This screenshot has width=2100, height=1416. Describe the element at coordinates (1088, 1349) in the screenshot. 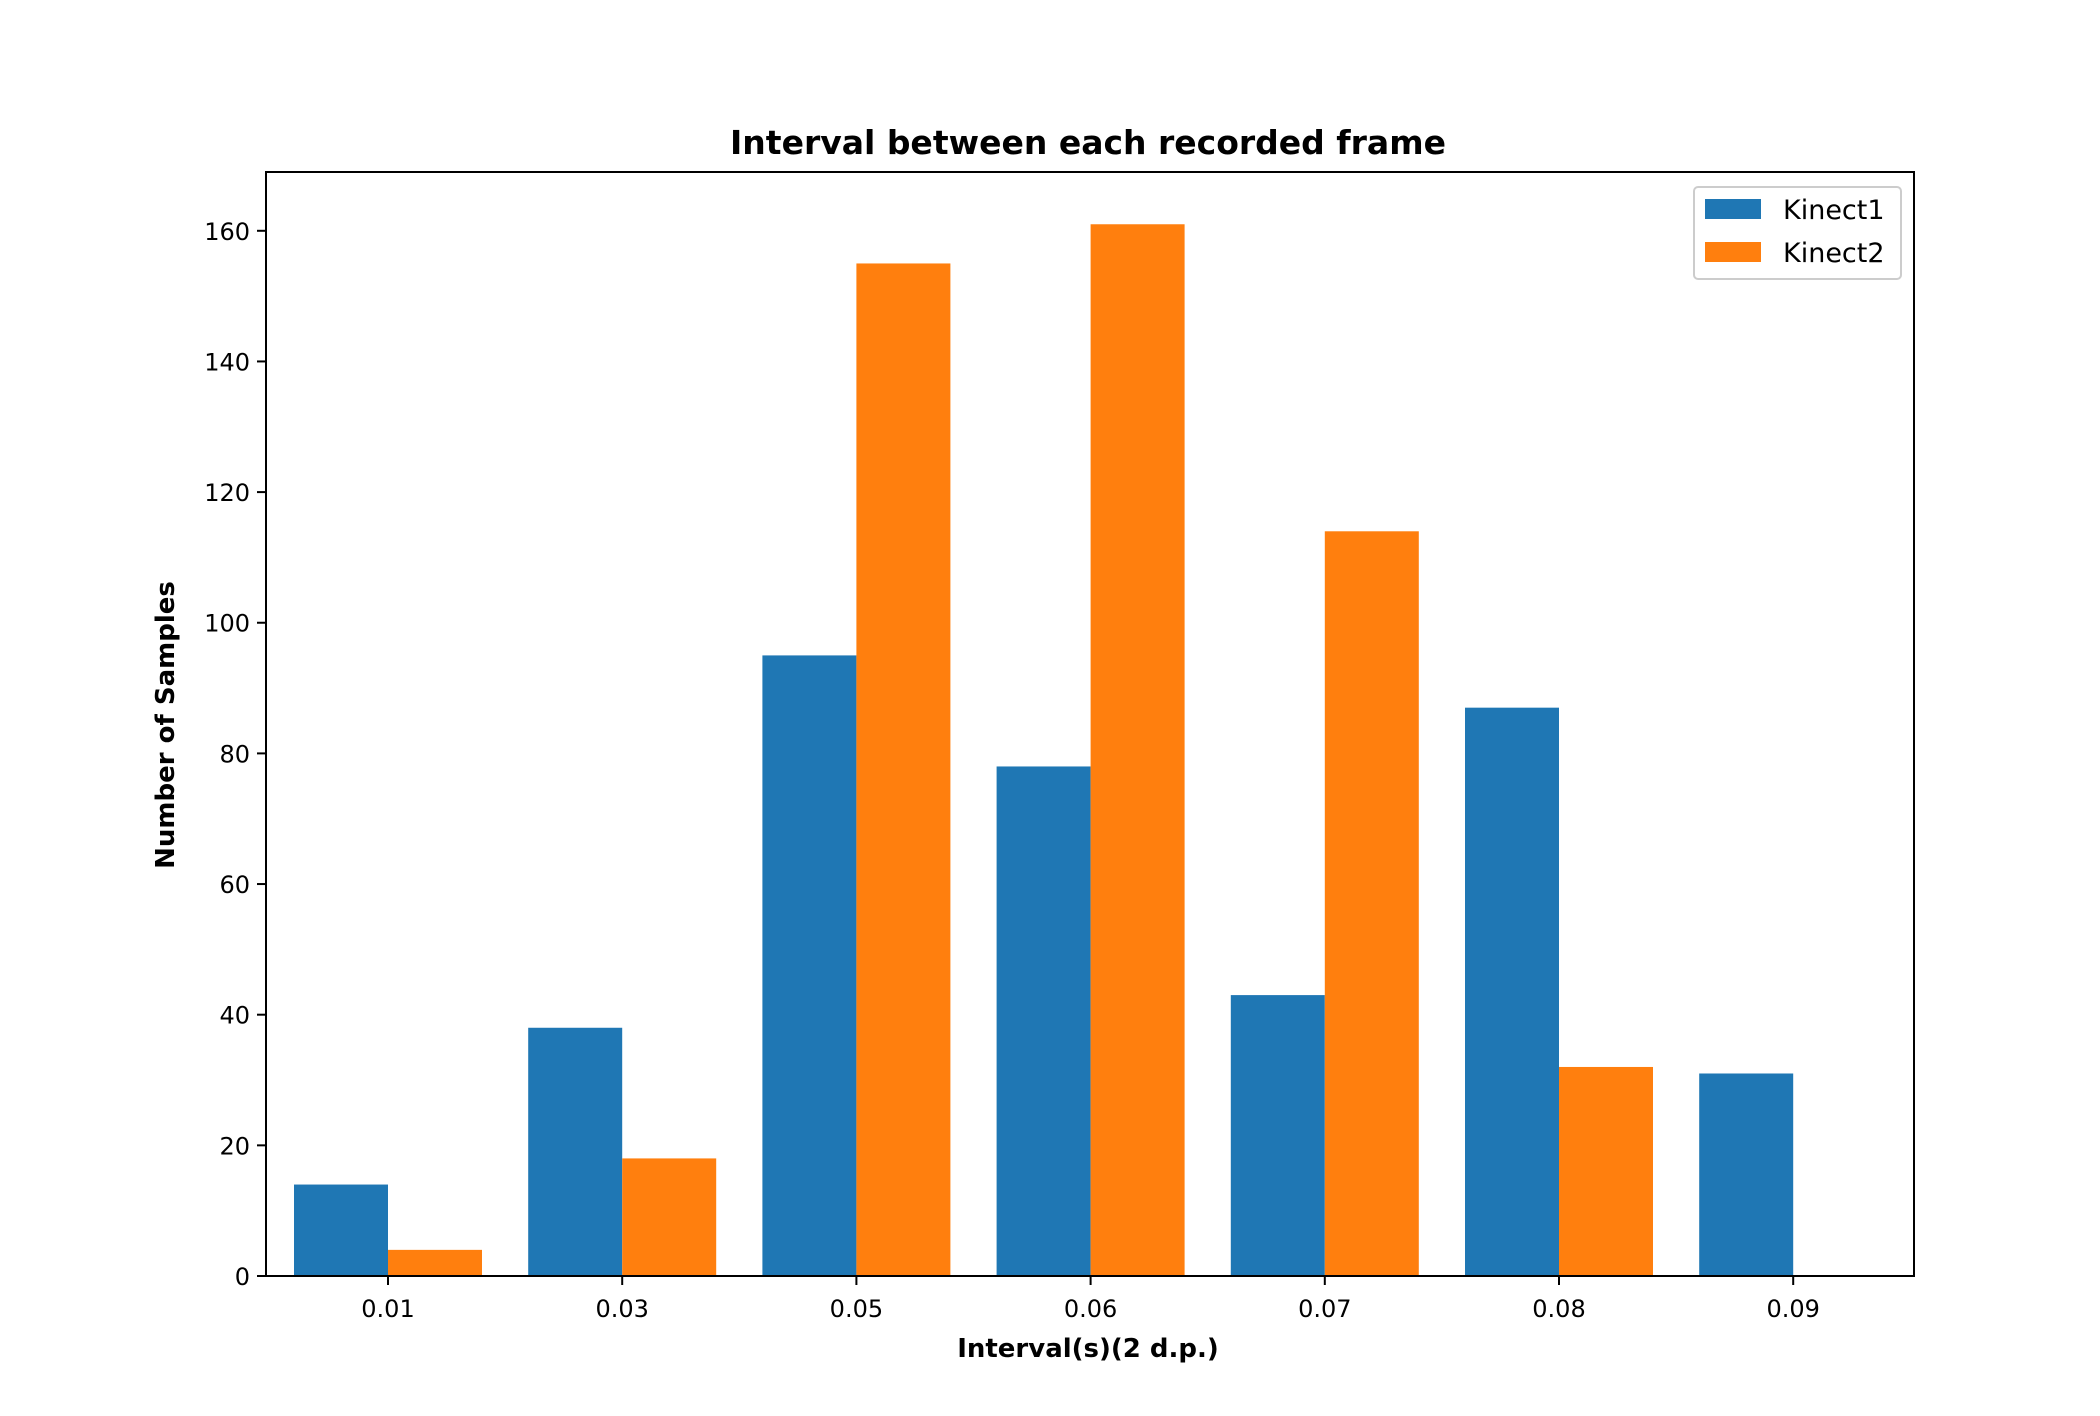

I see `x-axis-label: Interval(s)(2 d.p.)` at that location.